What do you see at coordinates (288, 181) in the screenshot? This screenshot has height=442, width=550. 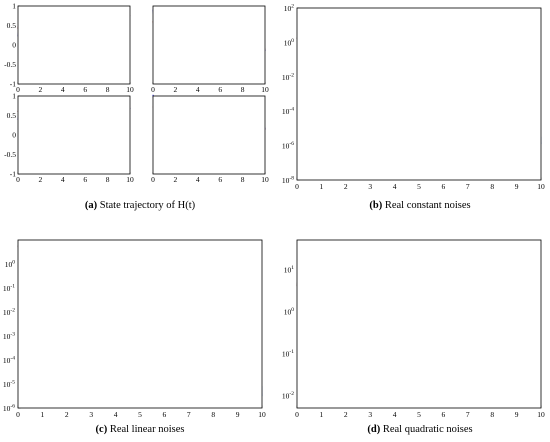 I see `y-tick-label: 10⁻⁸` at bounding box center [288, 181].